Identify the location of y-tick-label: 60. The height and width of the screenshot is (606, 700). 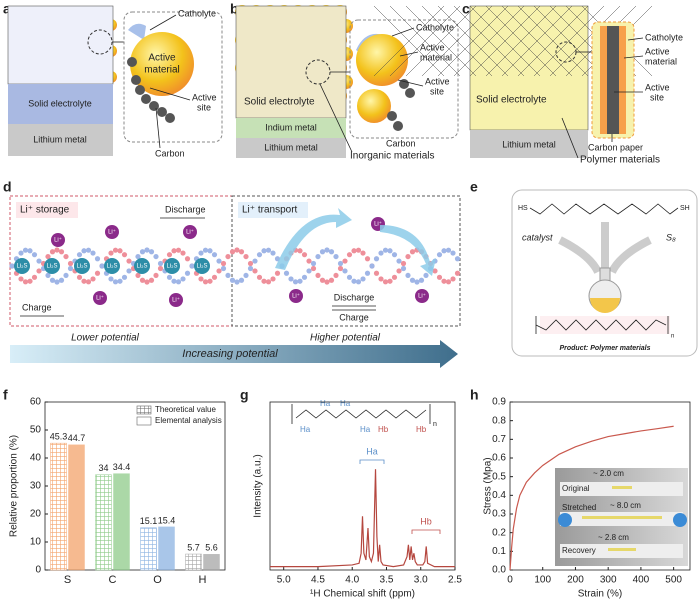
(36, 402).